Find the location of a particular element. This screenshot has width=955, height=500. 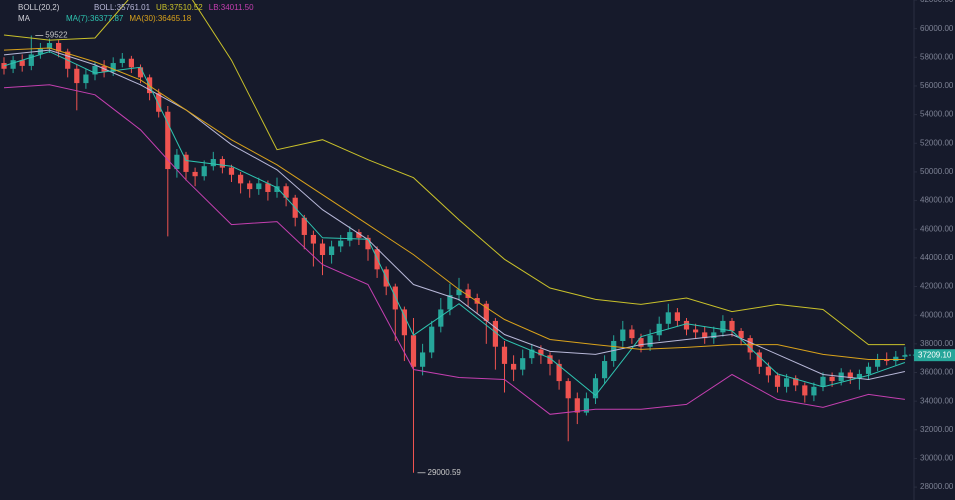

legend-entry: MA(7):36377.87 is located at coordinates (95, 18).